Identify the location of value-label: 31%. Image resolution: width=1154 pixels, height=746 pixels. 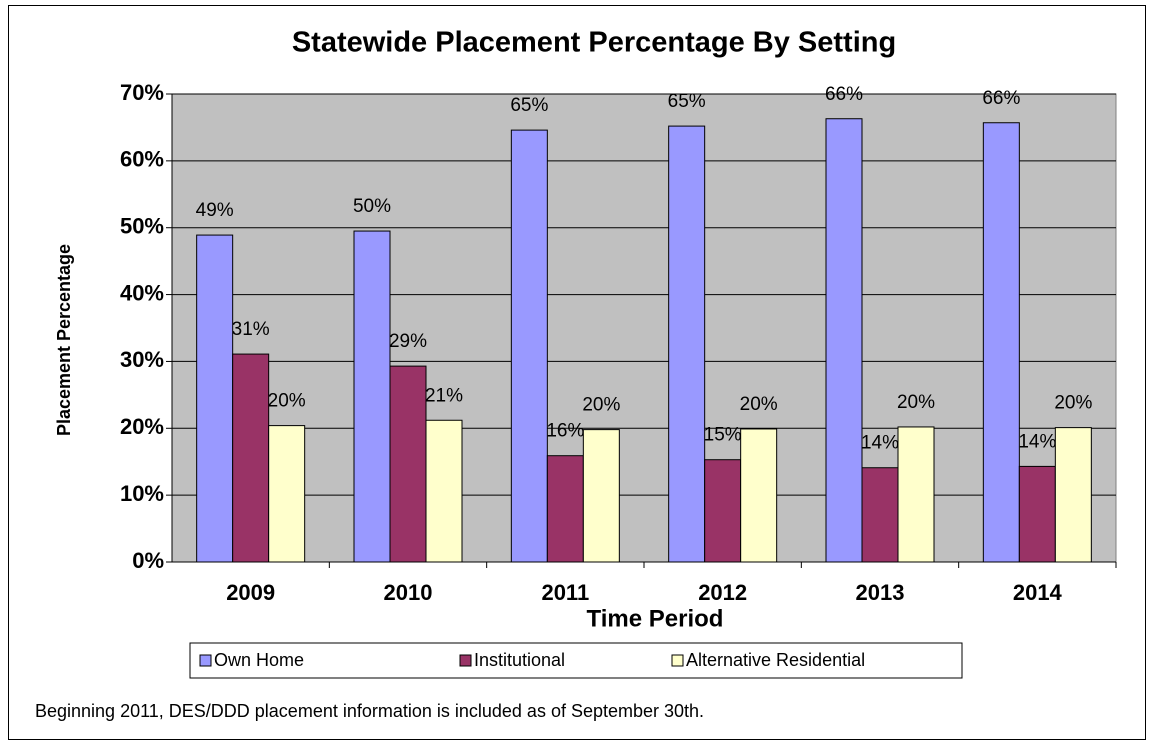
(251, 329).